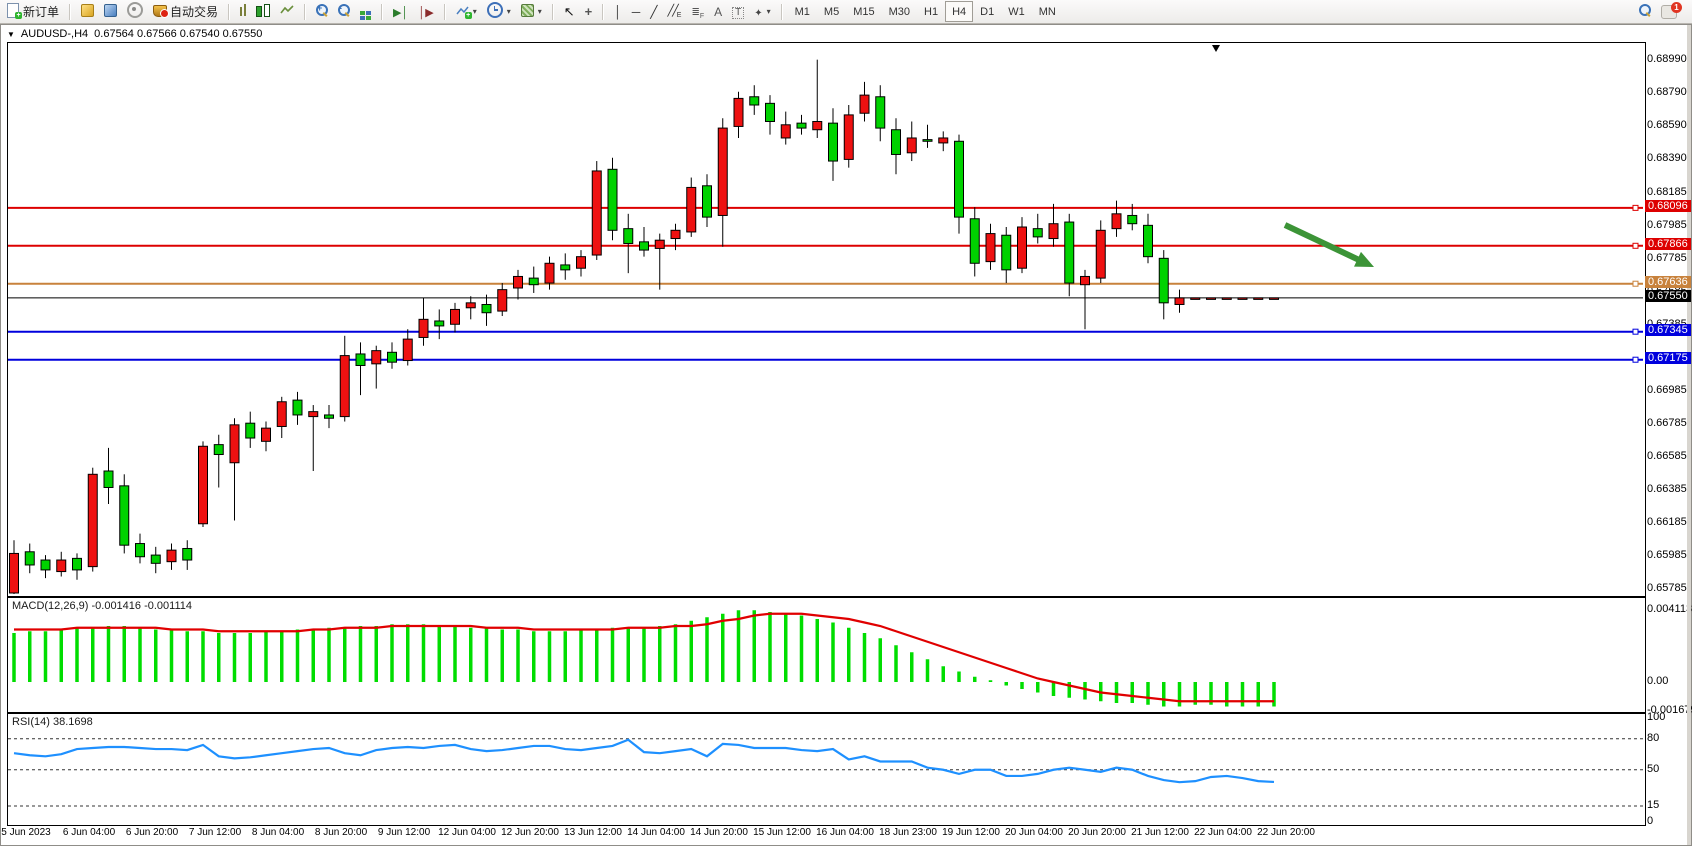  I want to click on trendline-icon: ╱, so click(654, 11).